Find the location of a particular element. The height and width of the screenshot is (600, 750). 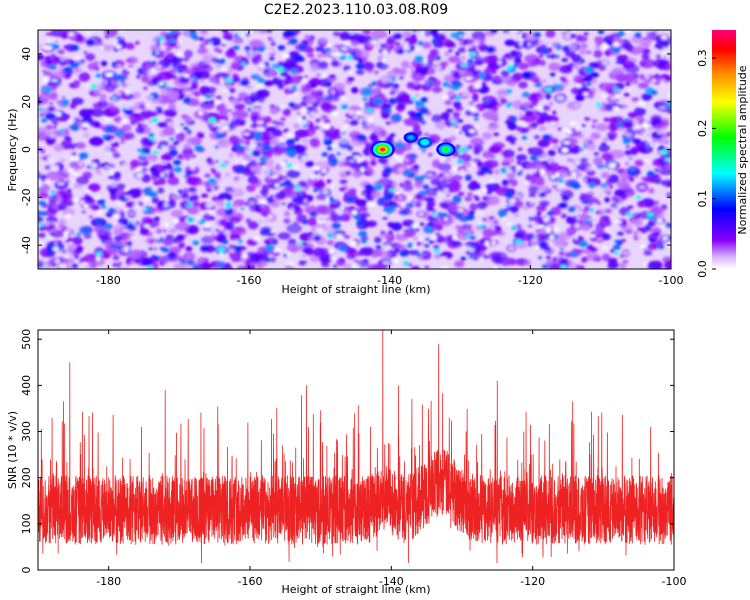

colorbar-tick-label: 0.2 is located at coordinates (702, 129).